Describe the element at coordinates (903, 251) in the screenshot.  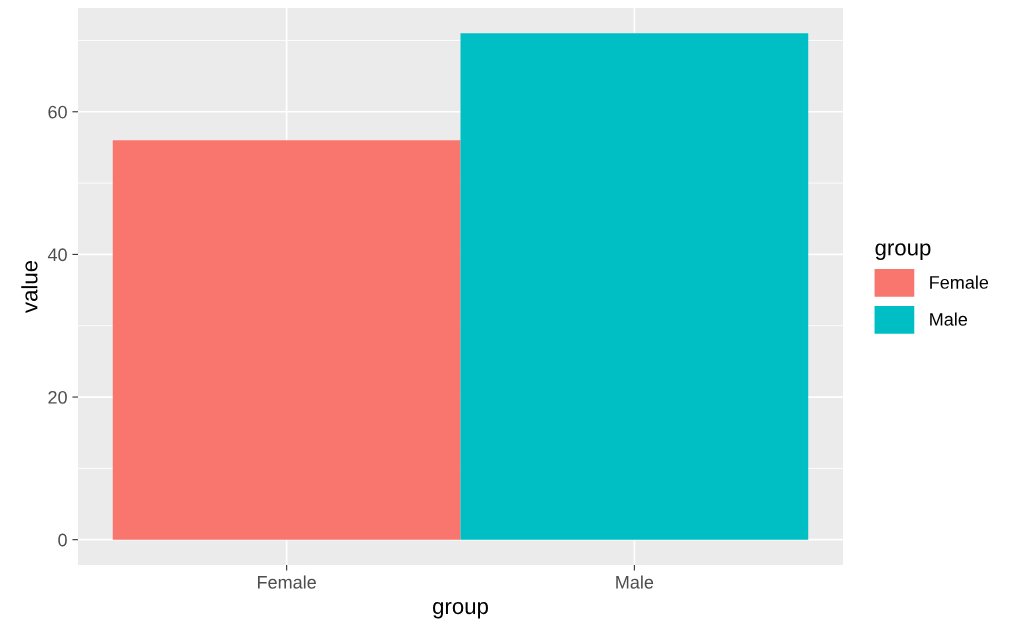
I see `legend-title: group` at that location.